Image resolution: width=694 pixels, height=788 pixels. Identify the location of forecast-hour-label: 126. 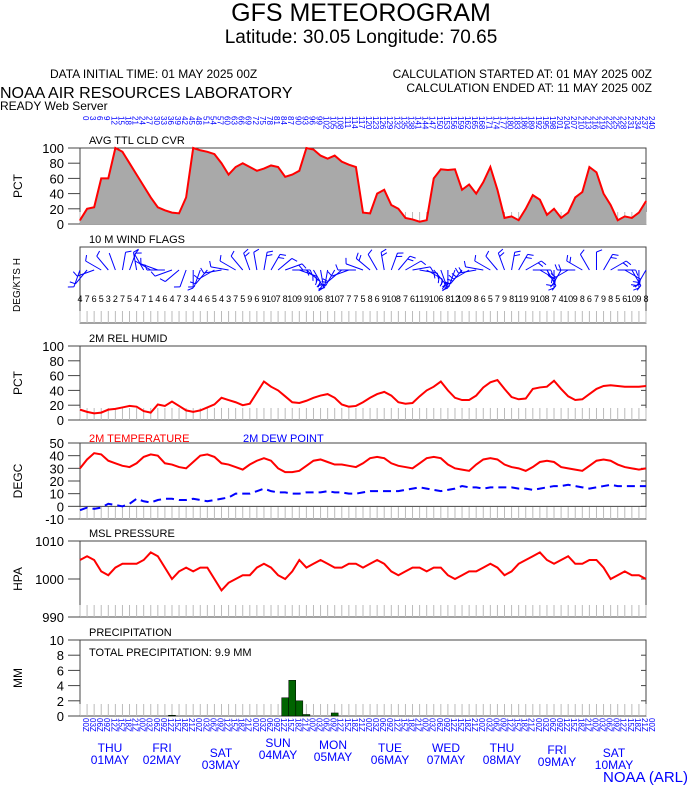
(382, 123).